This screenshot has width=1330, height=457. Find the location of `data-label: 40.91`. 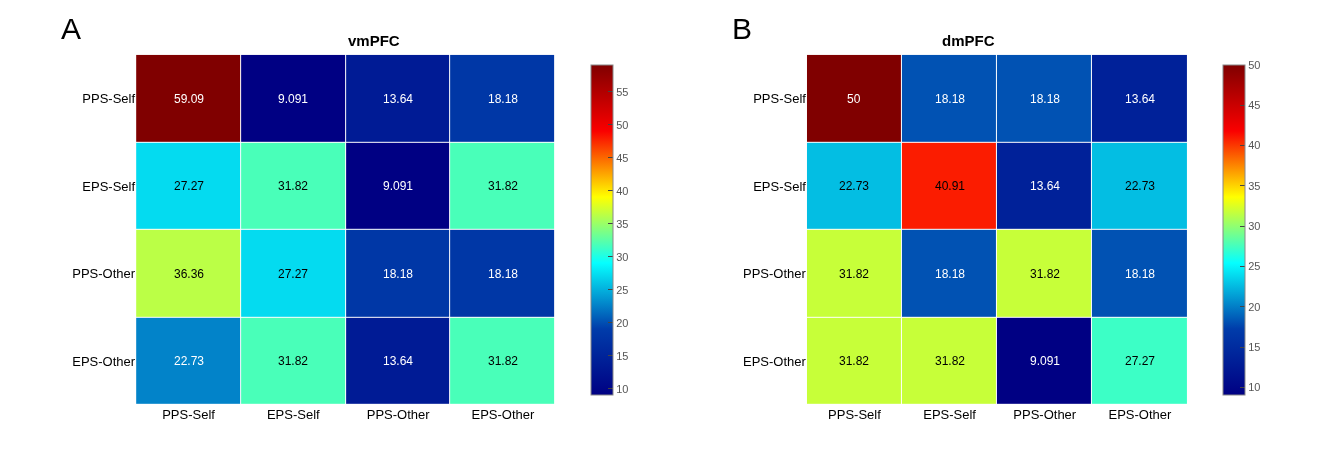

data-label: 40.91 is located at coordinates (950, 186).